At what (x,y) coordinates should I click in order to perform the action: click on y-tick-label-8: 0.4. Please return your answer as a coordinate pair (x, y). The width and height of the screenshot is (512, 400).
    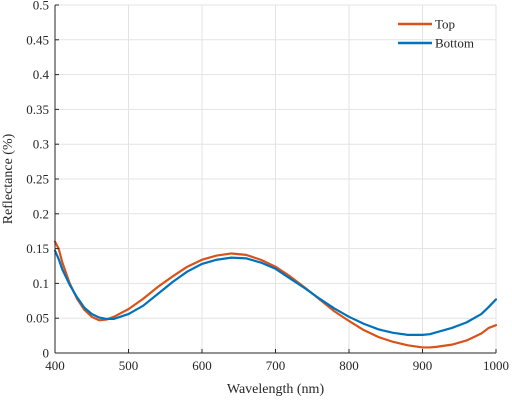
    Looking at the image, I should click on (41, 74).